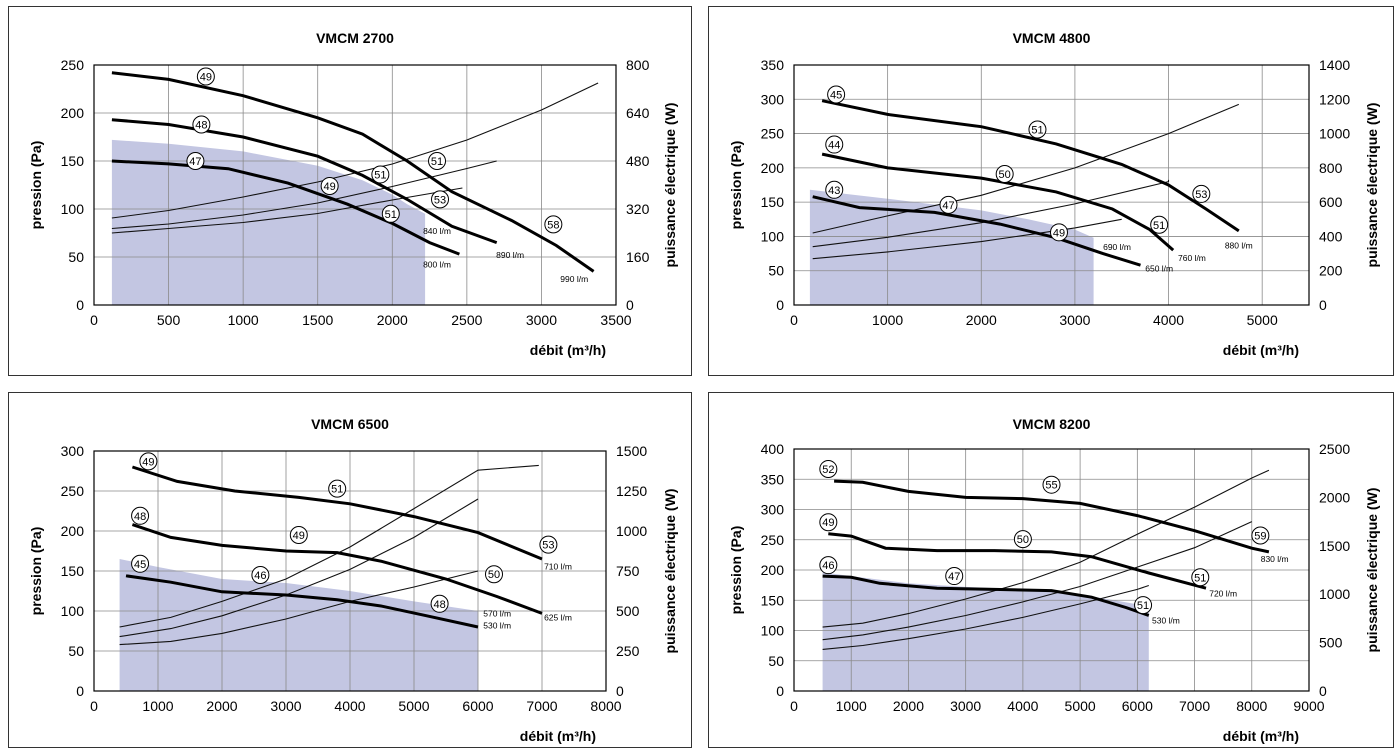 Image resolution: width=1398 pixels, height=754 pixels. I want to click on flow-label: 840 l/m, so click(437, 231).